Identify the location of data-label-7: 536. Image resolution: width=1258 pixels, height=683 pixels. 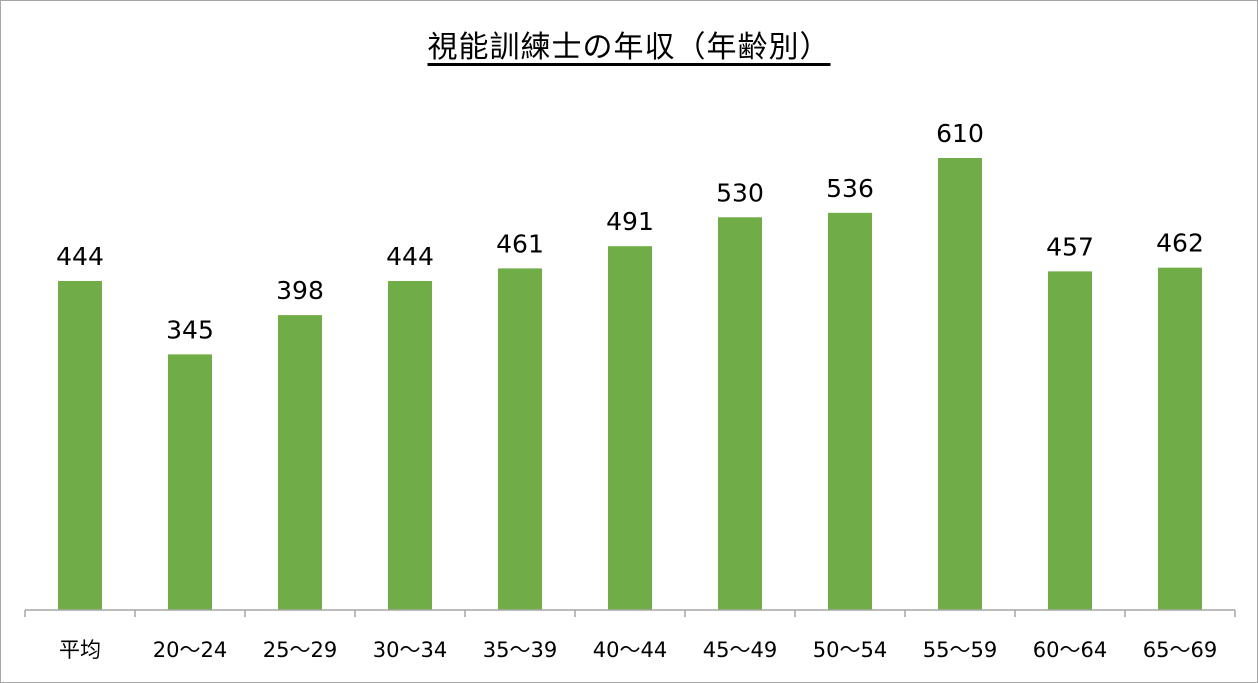
(850, 188).